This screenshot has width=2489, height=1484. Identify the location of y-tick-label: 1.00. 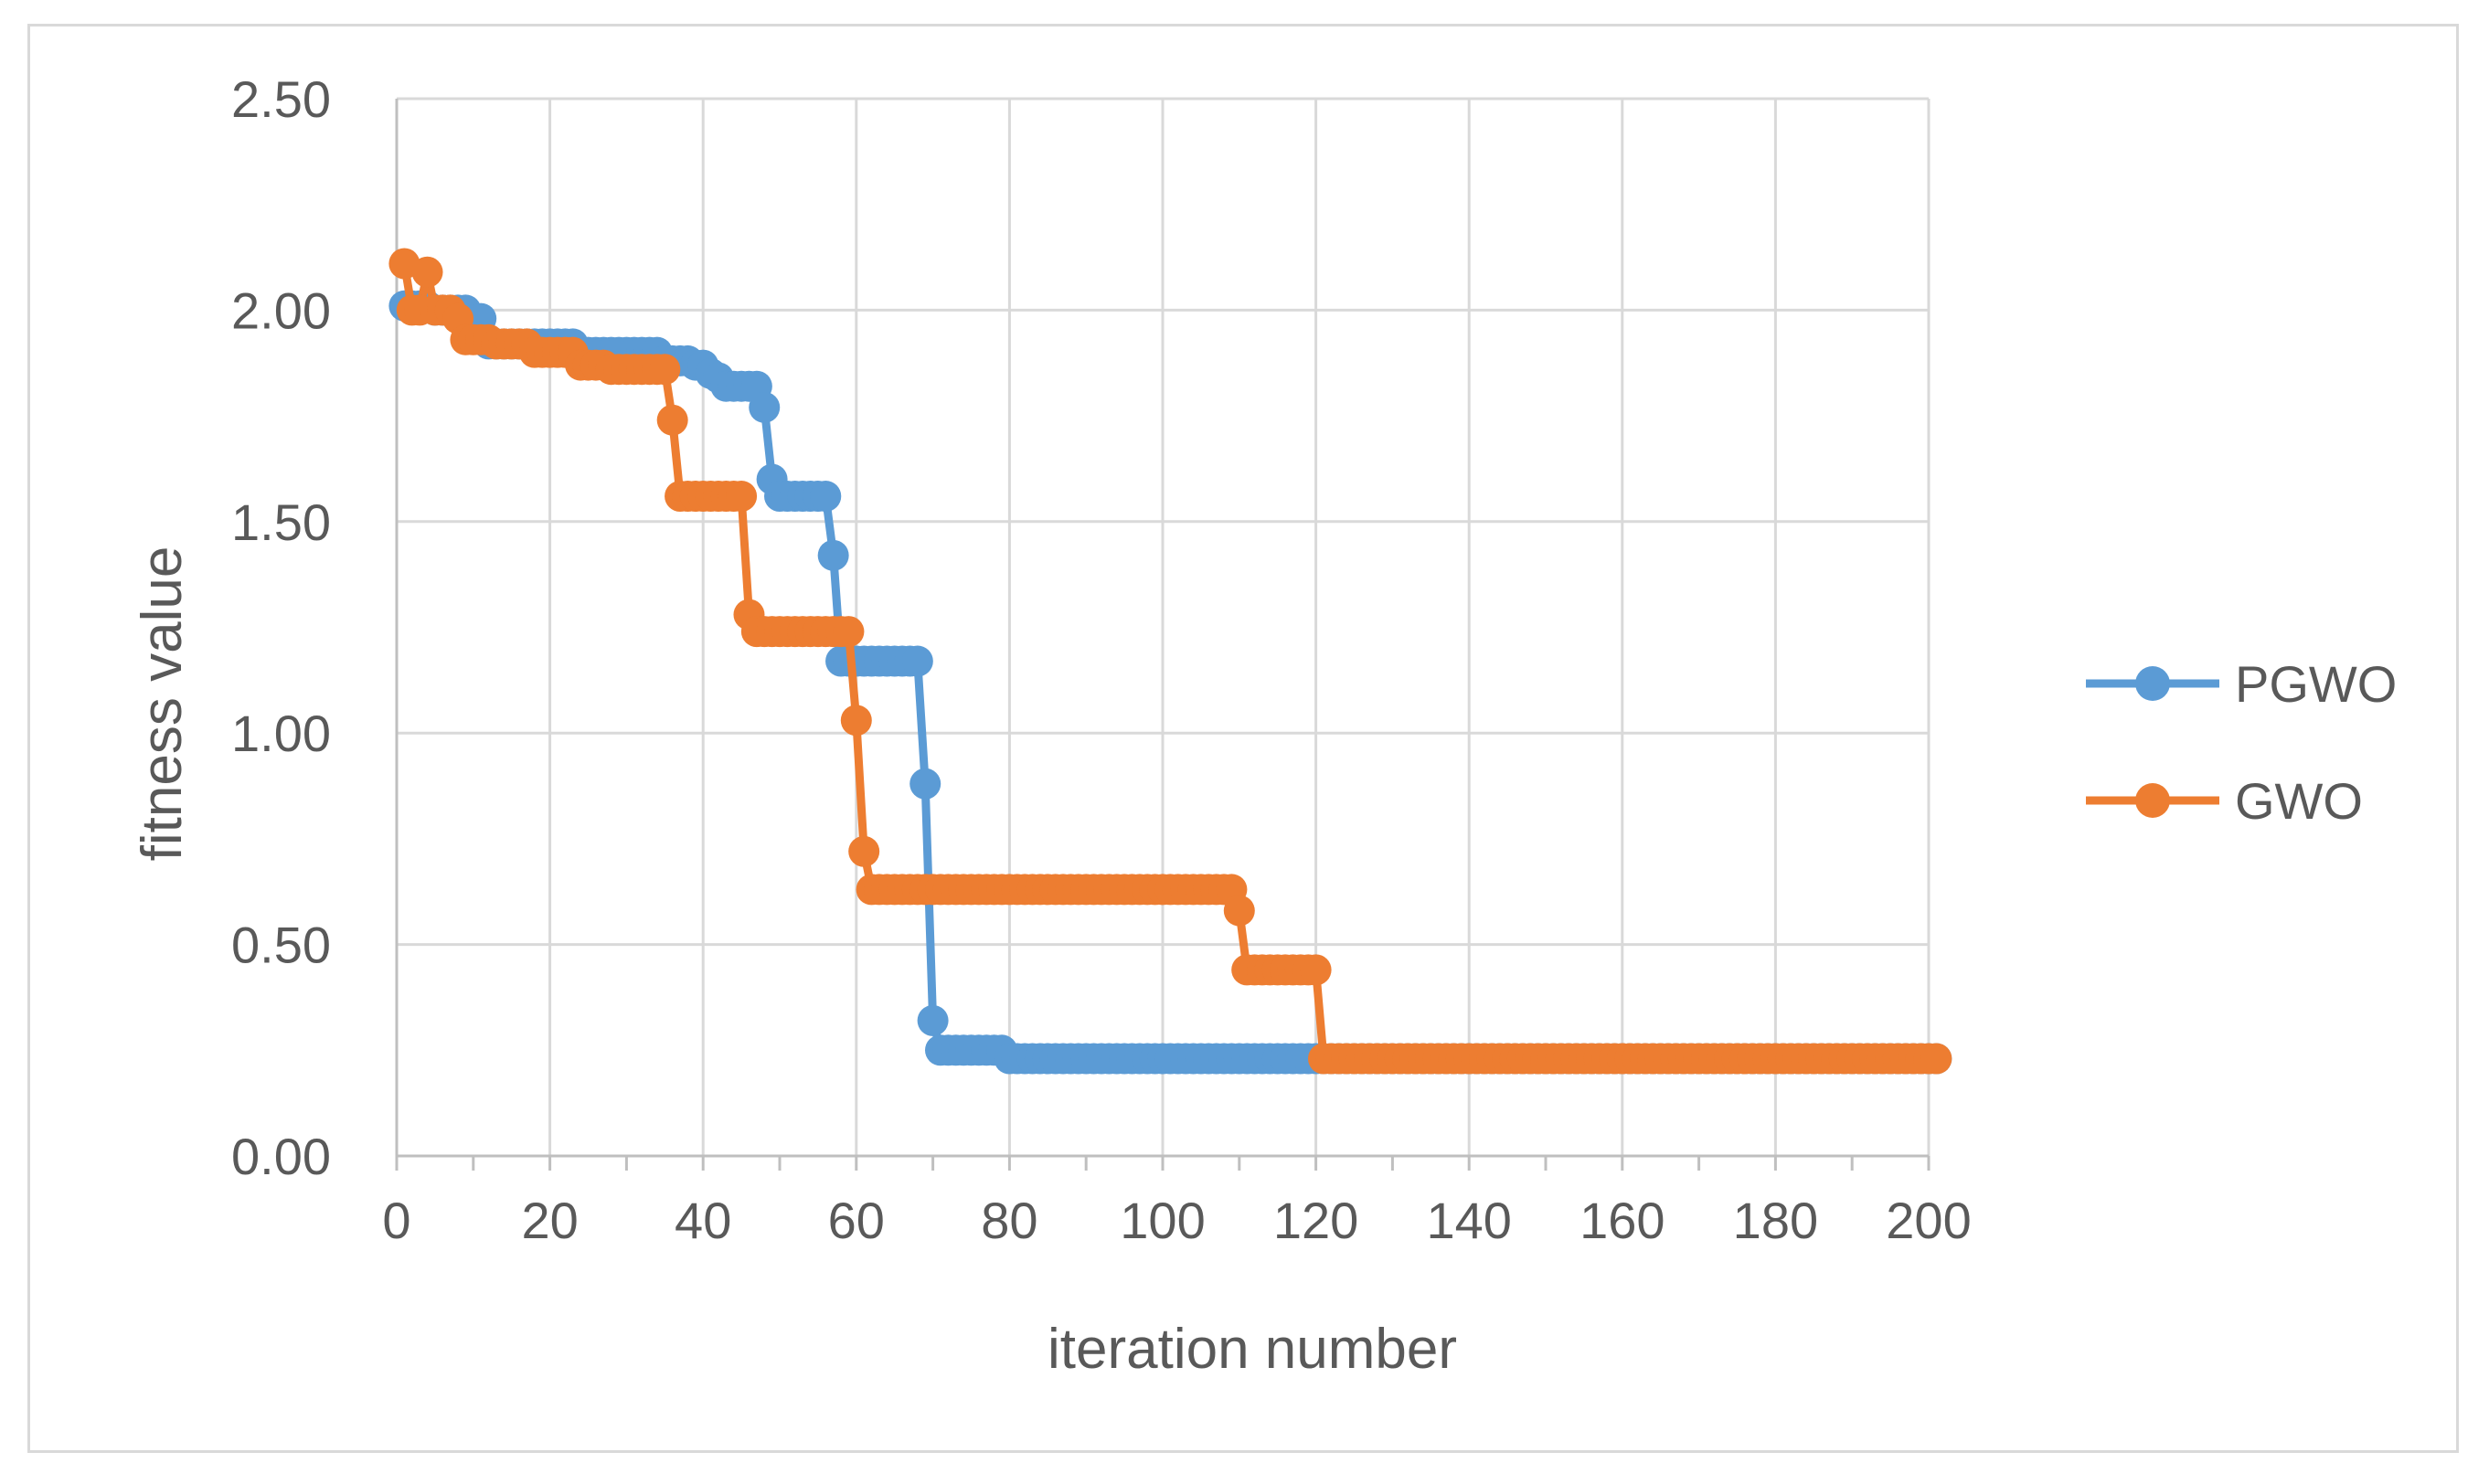
(281, 733).